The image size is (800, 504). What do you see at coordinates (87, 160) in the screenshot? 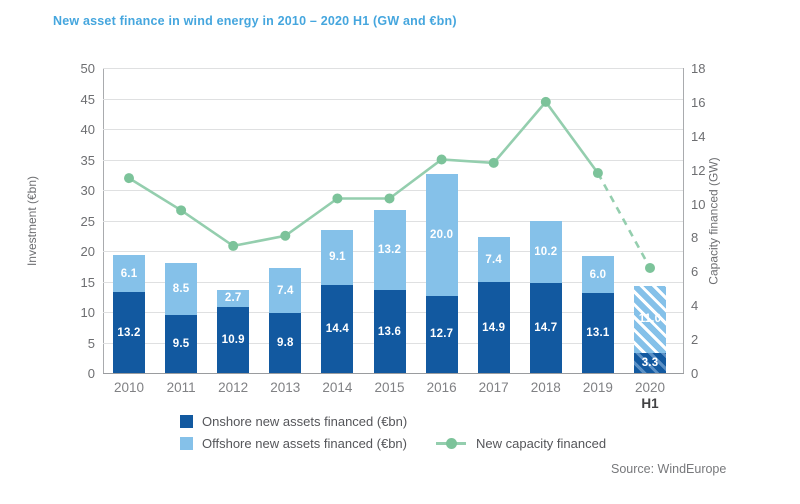
I see `left-axis-tick: 35` at bounding box center [87, 160].